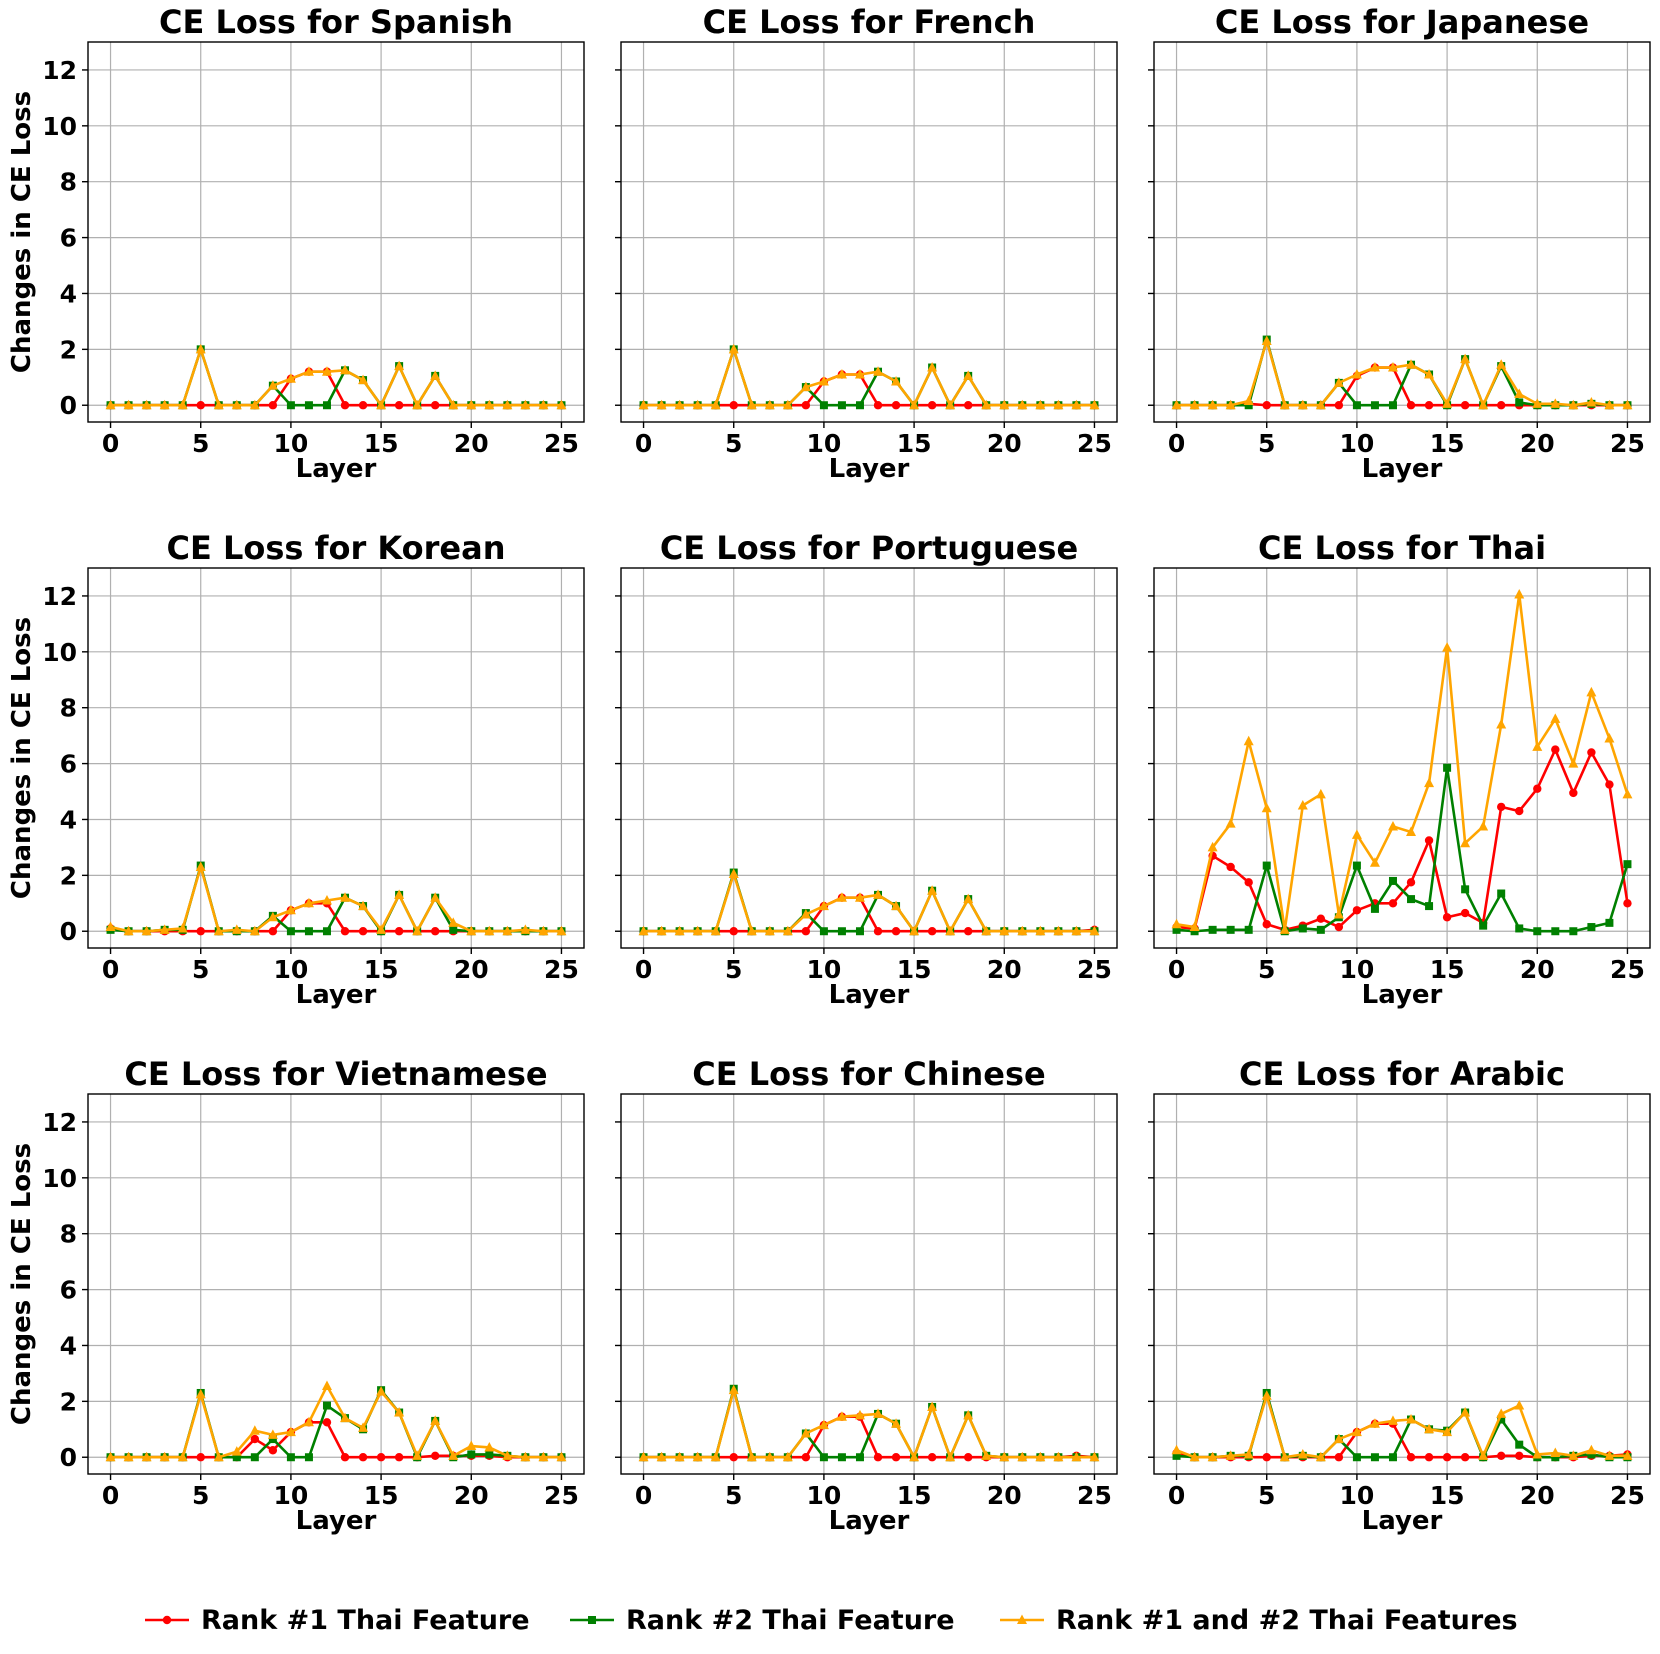 This screenshot has width=1660, height=1654. What do you see at coordinates (22, 1284) in the screenshot?
I see `y-axis-label: Changes in CE Loss` at bounding box center [22, 1284].